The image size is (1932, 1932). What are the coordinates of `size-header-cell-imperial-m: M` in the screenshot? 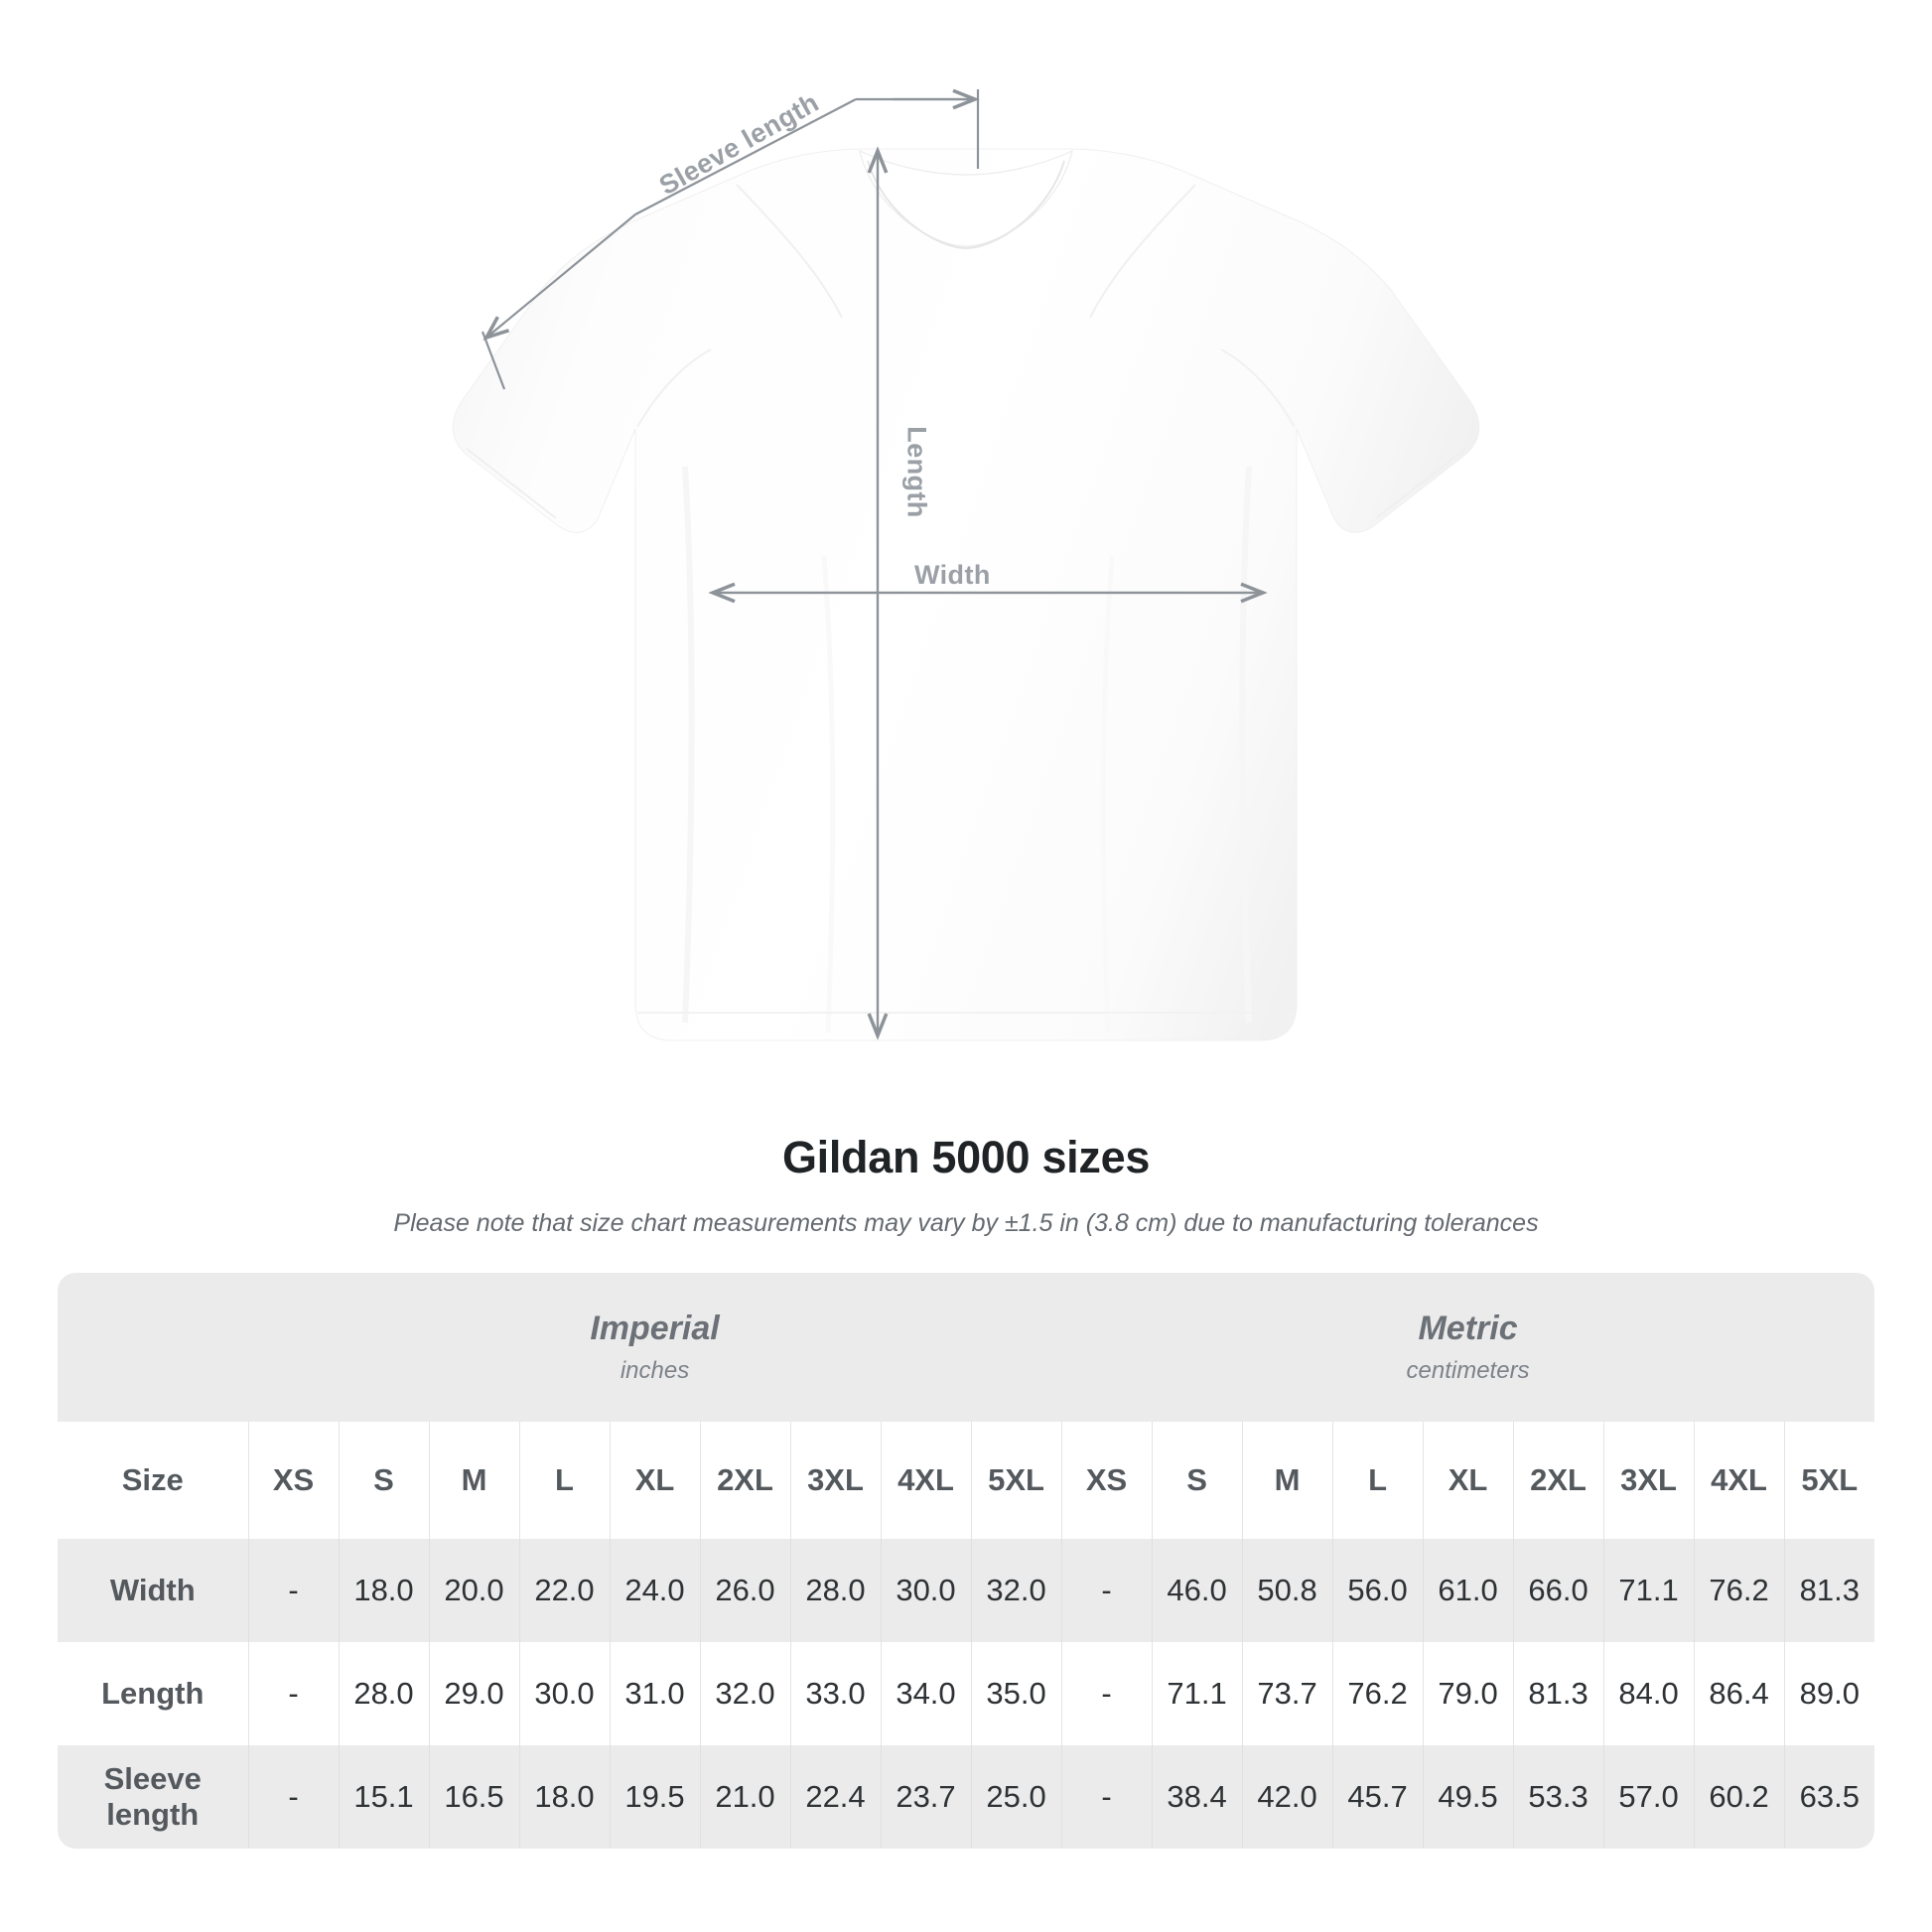 It's located at (474, 1480).